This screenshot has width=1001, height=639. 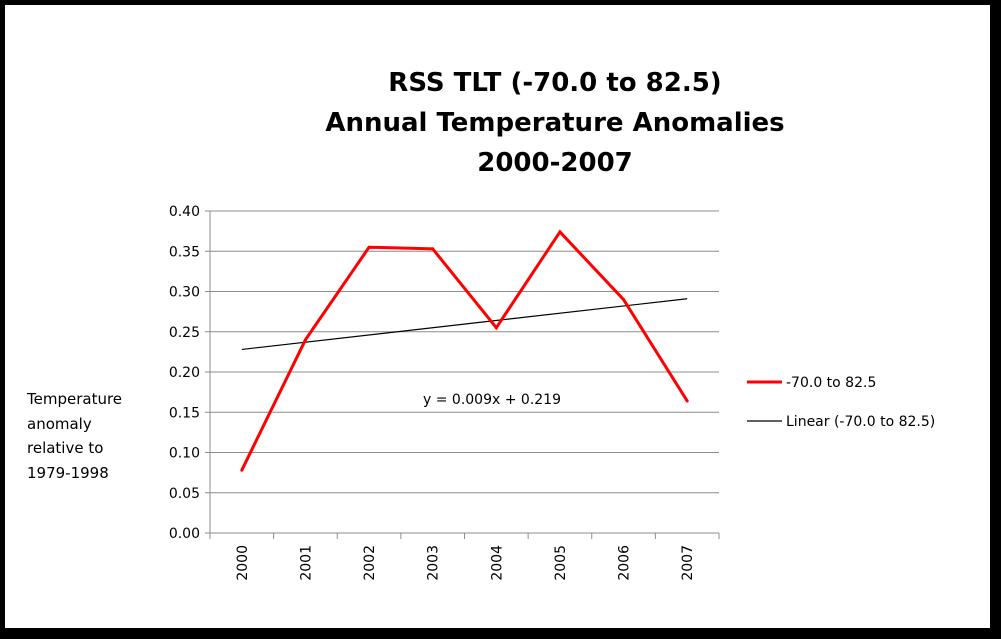 I want to click on y-tick-labels: 0.00 0.05 0.10 0.15 0.20 0.25 0.30 0.35 0.40, so click(x=184, y=373).